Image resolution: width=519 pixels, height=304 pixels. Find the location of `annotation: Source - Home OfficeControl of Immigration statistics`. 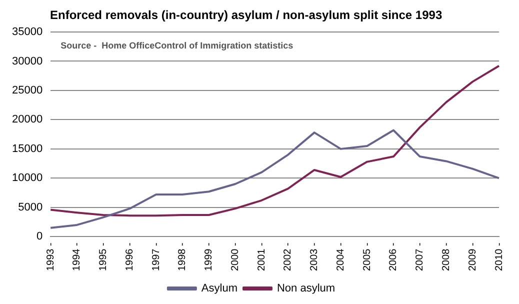

annotation: Source - Home OfficeControl of Immigration statistics is located at coordinates (177, 45).